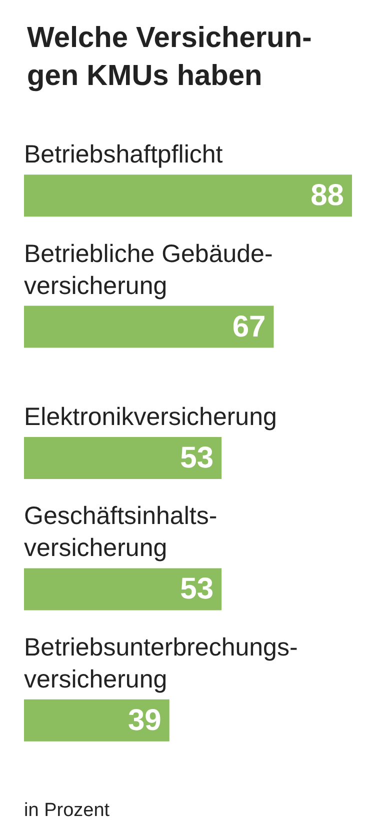 The image size is (378, 836). Describe the element at coordinates (327, 195) in the screenshot. I see `data-label: 88` at that location.